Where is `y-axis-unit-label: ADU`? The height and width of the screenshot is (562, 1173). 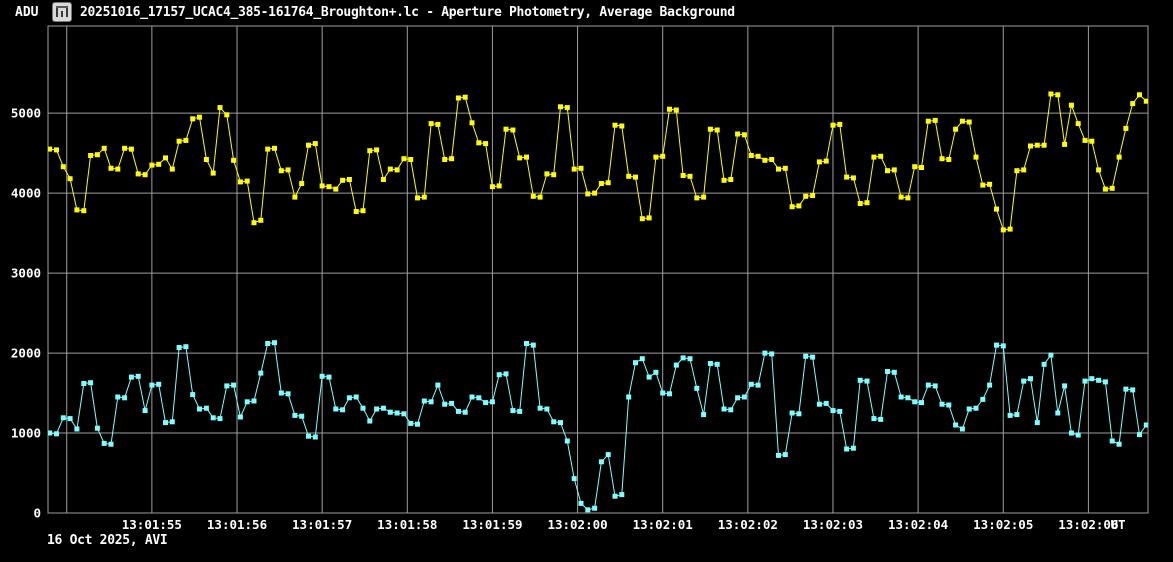 y-axis-unit-label: ADU is located at coordinates (27, 12).